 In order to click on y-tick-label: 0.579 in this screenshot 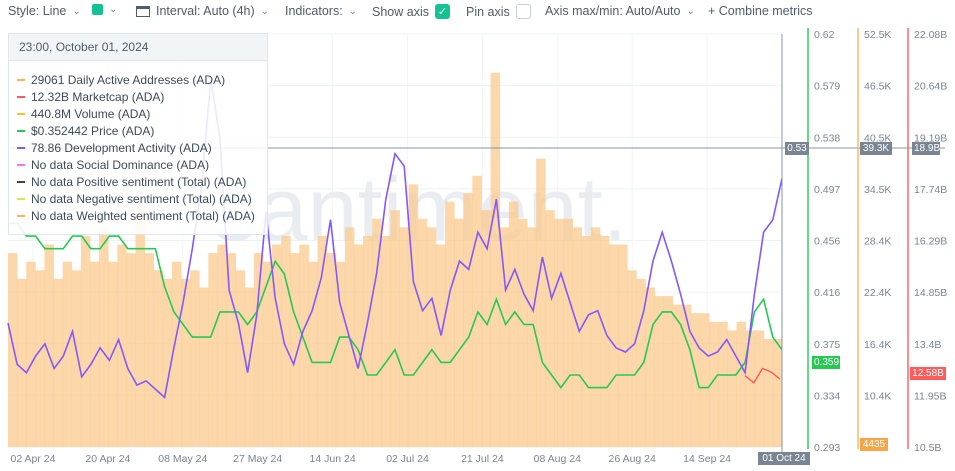, I will do `click(827, 87)`.